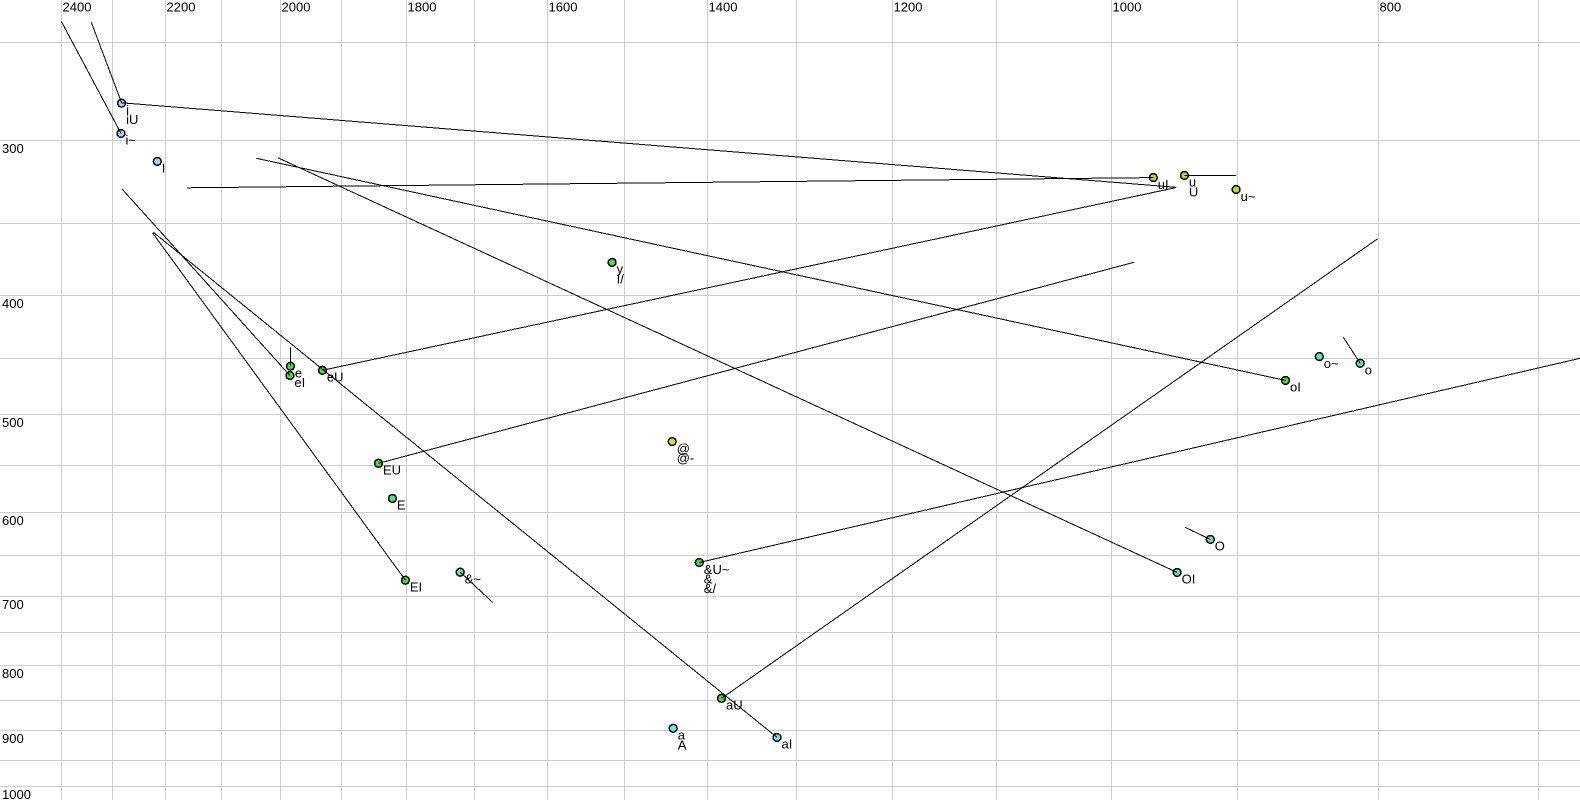  I want to click on svg-text: U, so click(1193, 191).